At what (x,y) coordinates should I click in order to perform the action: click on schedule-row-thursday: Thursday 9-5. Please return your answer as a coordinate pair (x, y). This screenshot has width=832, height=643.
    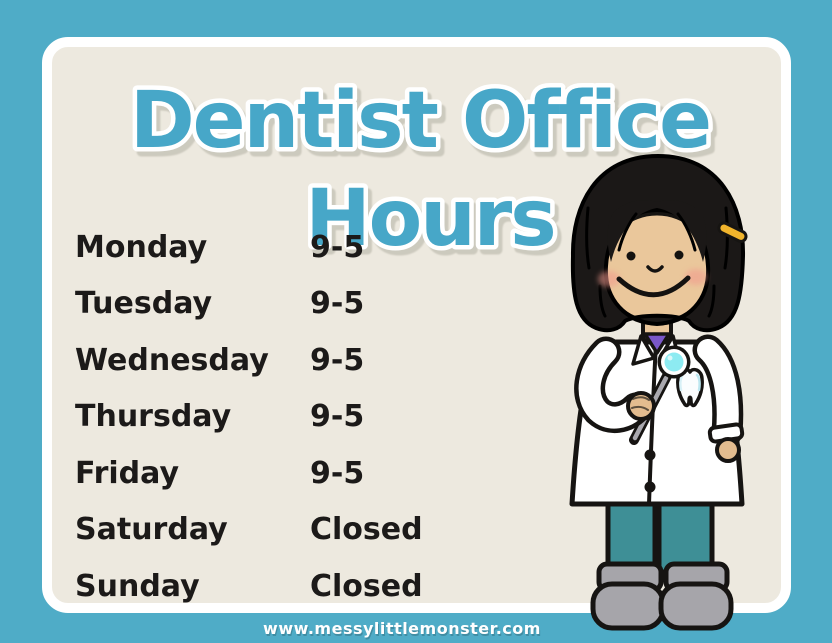
    Looking at the image, I should click on (295, 417).